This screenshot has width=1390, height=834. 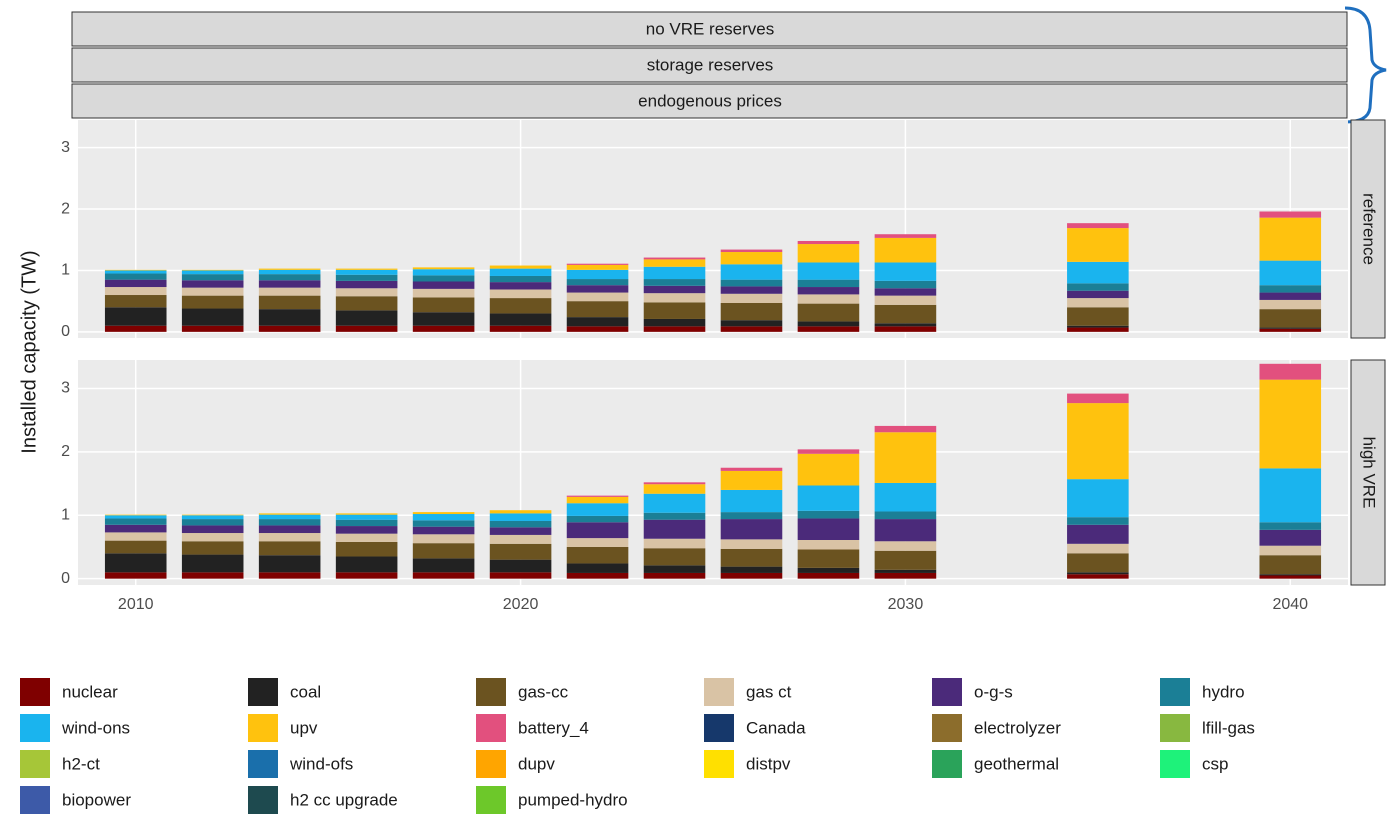 I want to click on legend-label: upv, so click(x=304, y=727).